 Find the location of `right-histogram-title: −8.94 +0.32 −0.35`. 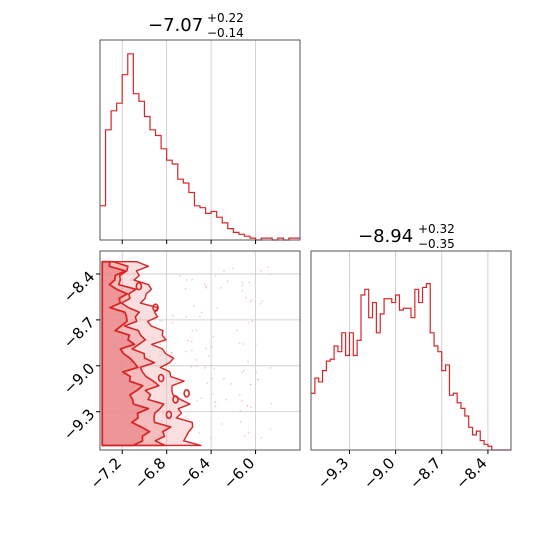

right-histogram-title: −8.94 +0.32 −0.35 is located at coordinates (406, 236).